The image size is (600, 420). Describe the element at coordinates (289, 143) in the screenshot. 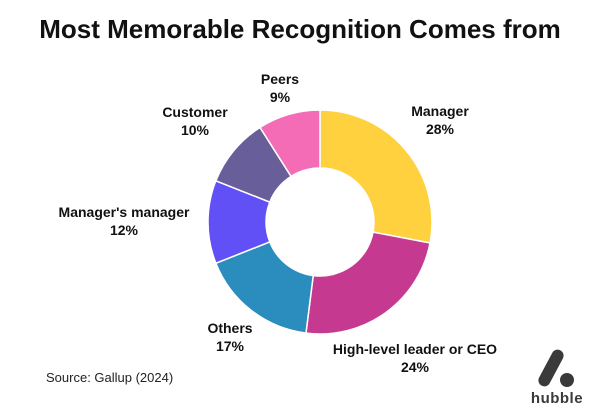

I see `slice-peers` at that location.